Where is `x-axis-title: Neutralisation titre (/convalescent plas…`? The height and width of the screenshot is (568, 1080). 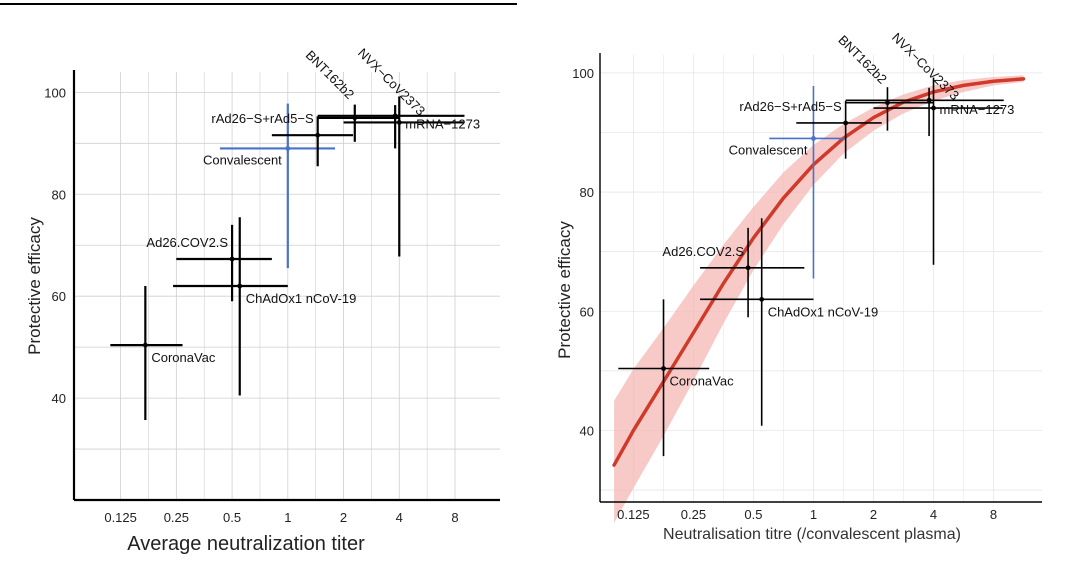 x-axis-title: Neutralisation titre (/convalescent plas… is located at coordinates (812, 534).